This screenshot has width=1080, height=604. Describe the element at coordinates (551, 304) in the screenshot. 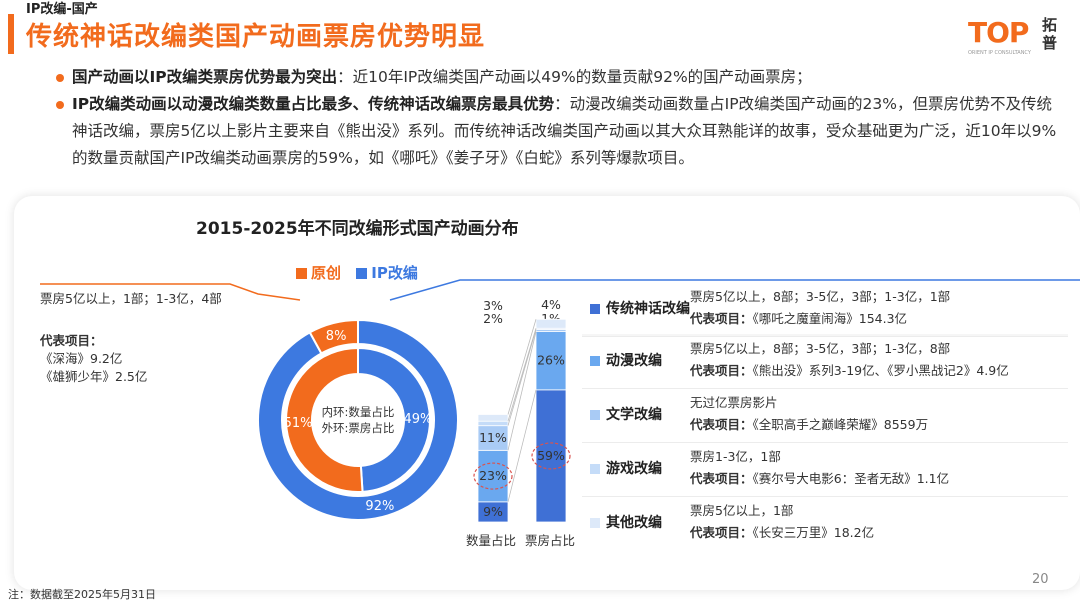

I see `bar-label-4-1: 4%` at that location.